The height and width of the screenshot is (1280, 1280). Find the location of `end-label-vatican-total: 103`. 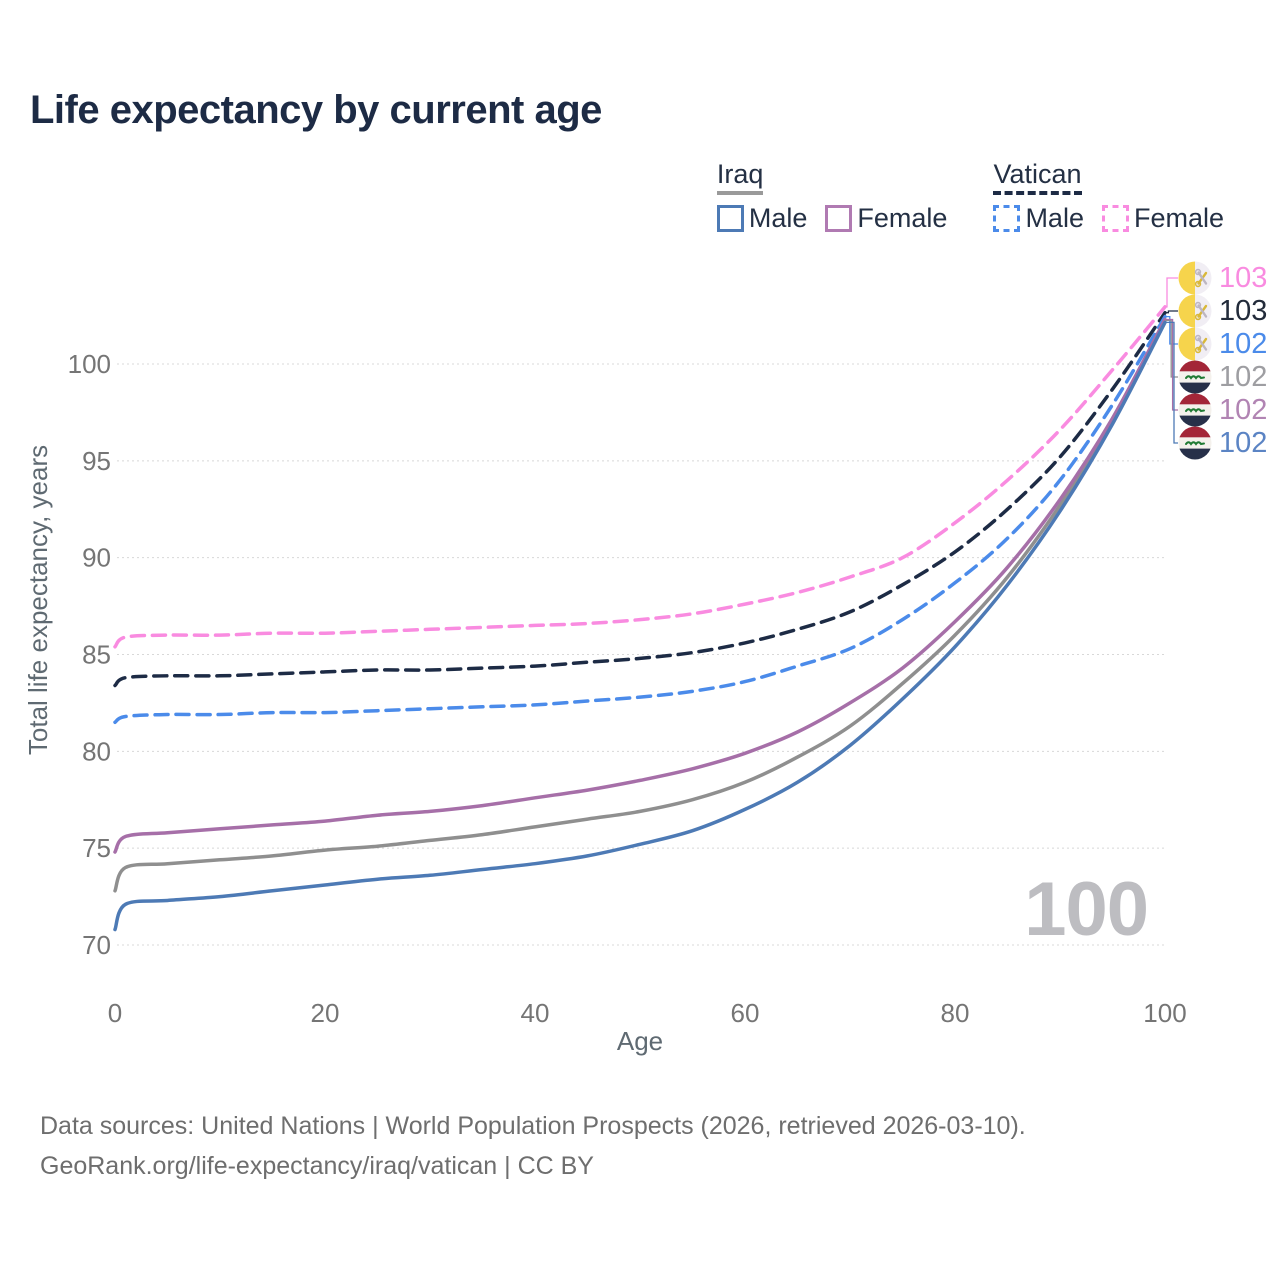

end-label-vatican-total: 103 is located at coordinates (1222, 311).